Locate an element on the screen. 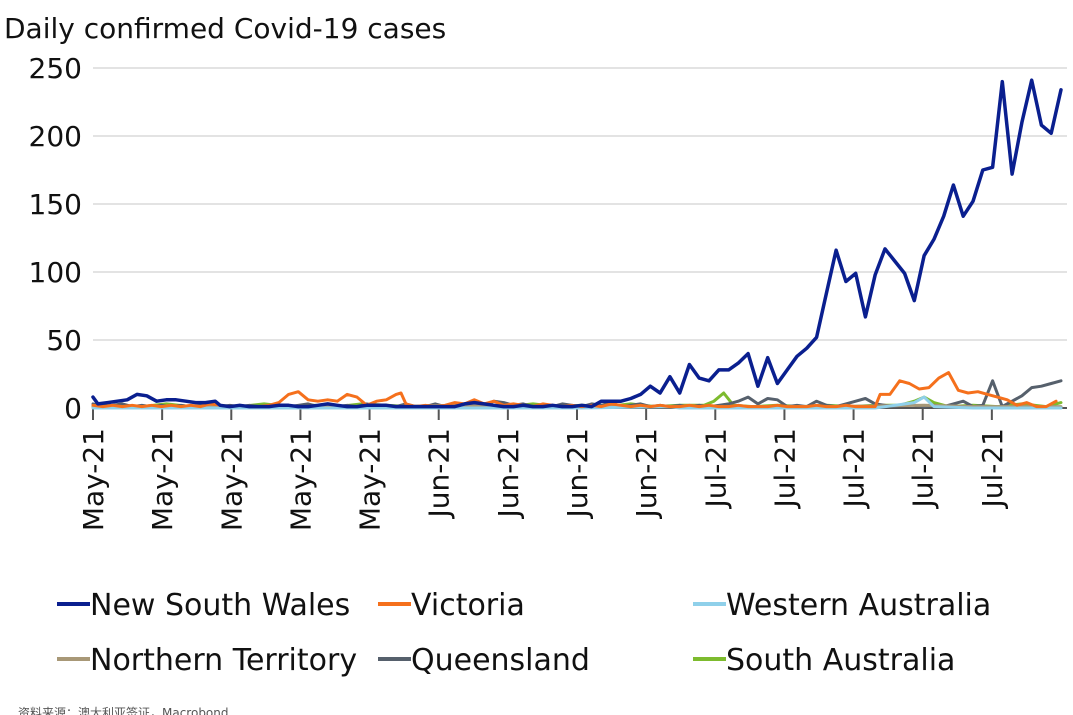 The image size is (1073, 715). y-tick-label-0: 0 is located at coordinates (73, 408).